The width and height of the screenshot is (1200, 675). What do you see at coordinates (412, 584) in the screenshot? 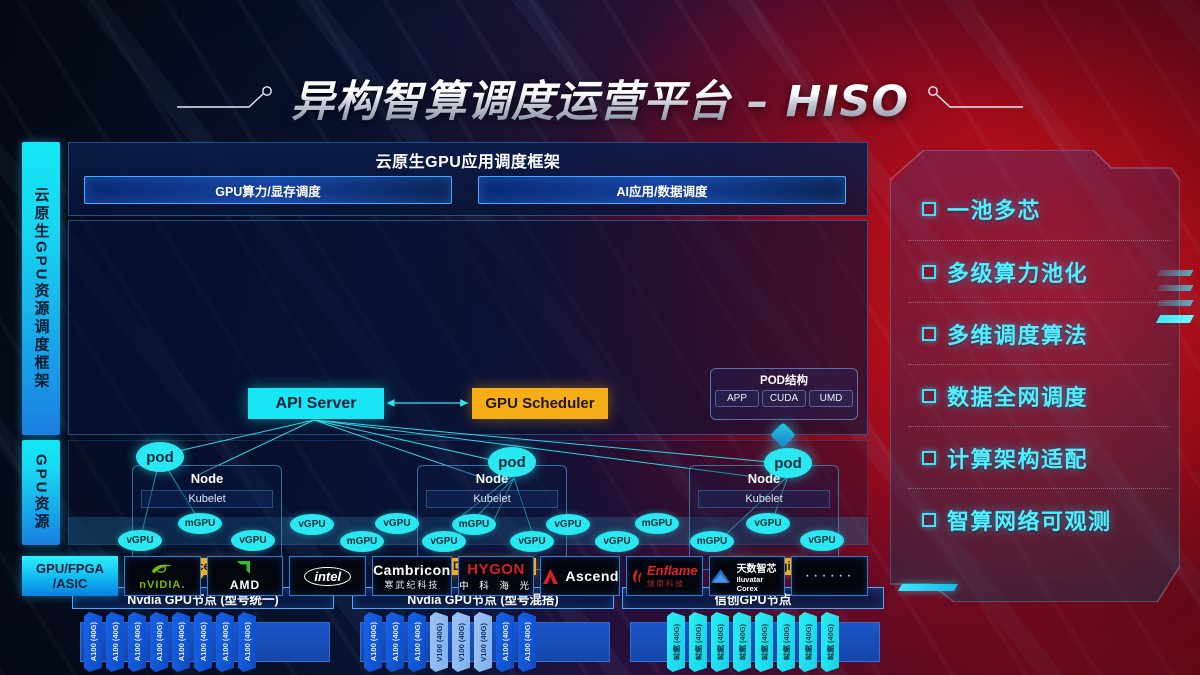
I see `vendor-name-cn: 寒武纪科技` at bounding box center [412, 584].